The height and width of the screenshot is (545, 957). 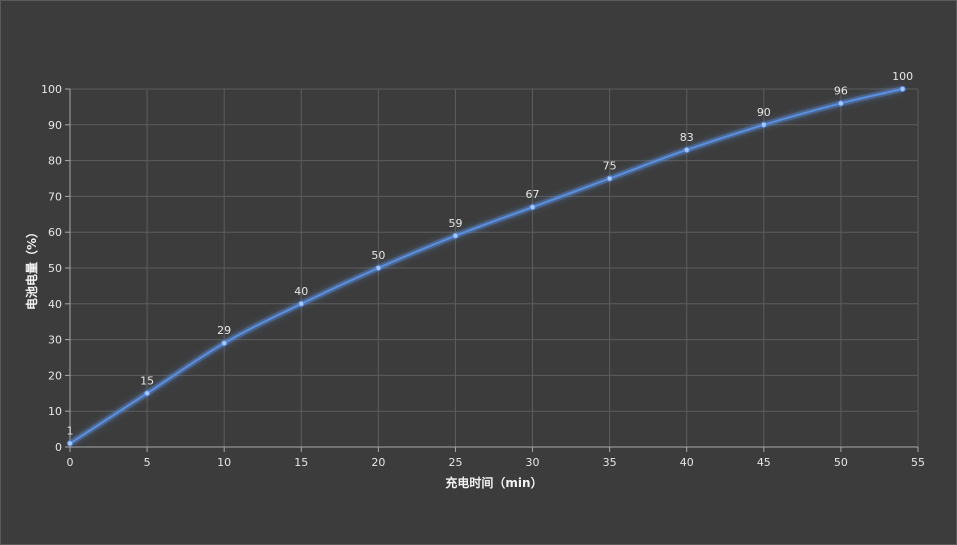 I want to click on y-tick-label: 80, so click(x=55, y=161).